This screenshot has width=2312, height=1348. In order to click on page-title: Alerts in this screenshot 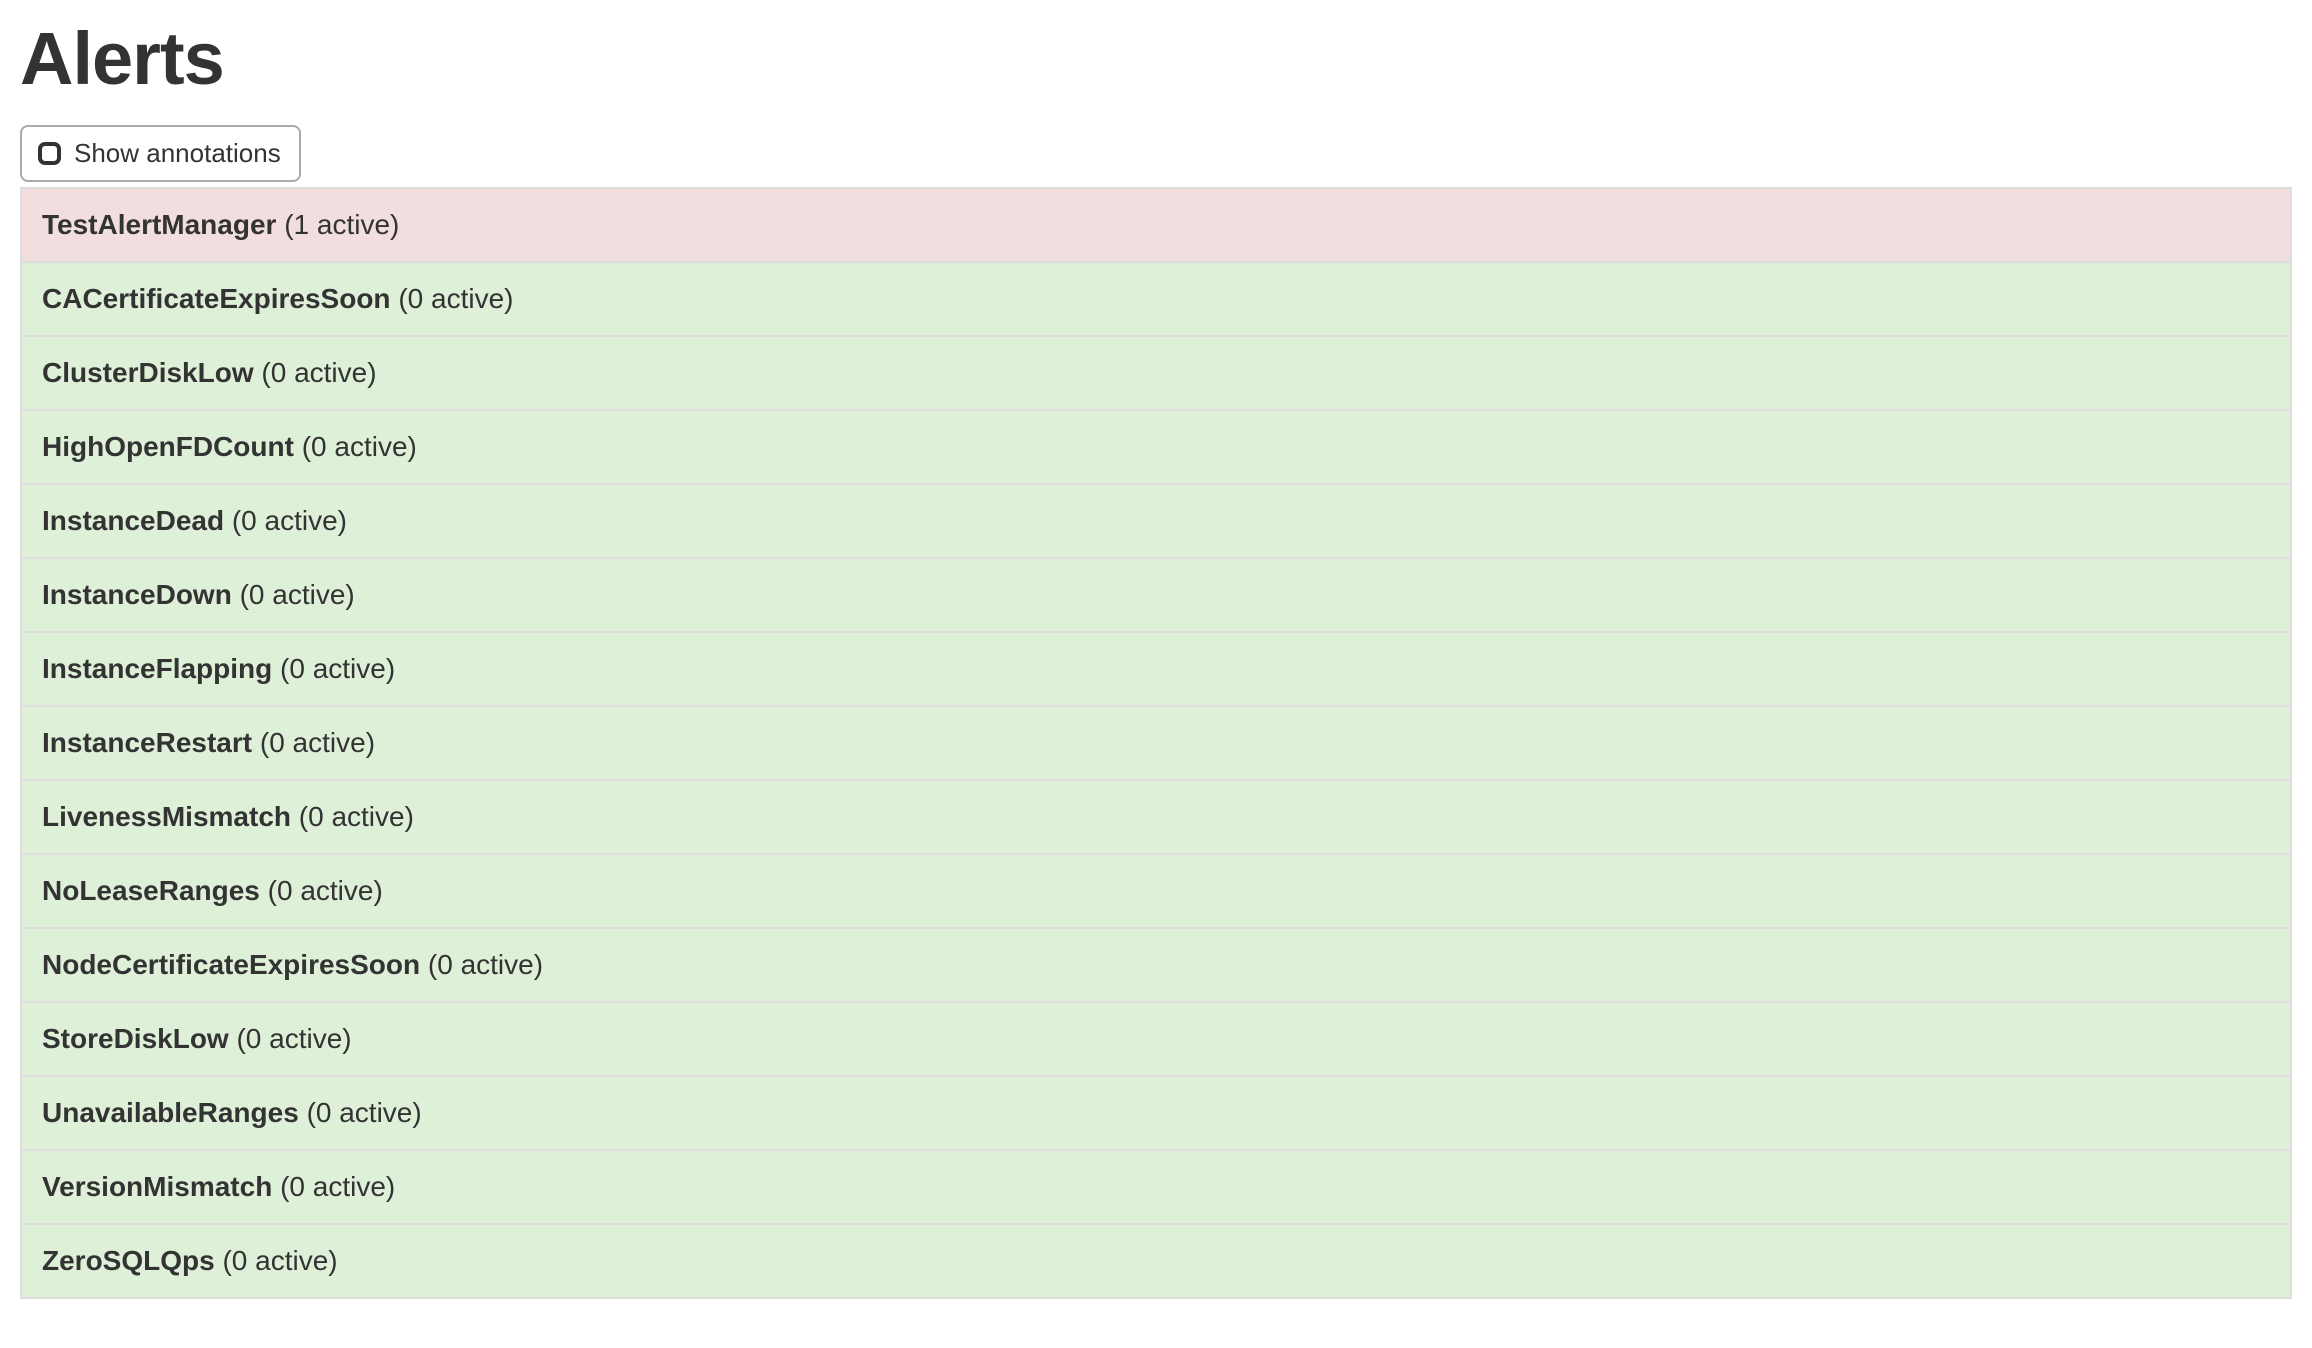, I will do `click(122, 58)`.